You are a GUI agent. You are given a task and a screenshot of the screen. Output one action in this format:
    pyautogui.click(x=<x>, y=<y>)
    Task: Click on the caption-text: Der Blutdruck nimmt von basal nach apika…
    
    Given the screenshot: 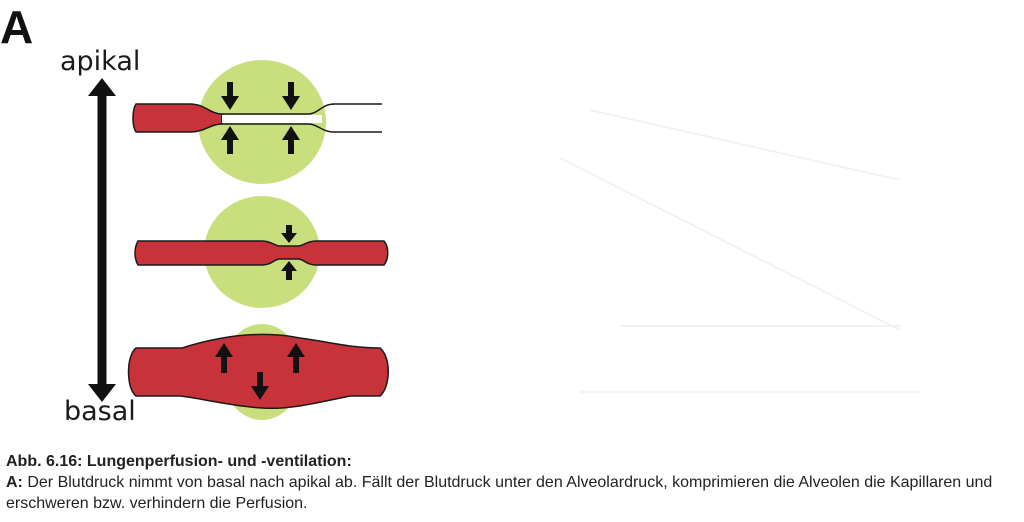 What is the action you would take?
    pyautogui.click(x=499, y=493)
    